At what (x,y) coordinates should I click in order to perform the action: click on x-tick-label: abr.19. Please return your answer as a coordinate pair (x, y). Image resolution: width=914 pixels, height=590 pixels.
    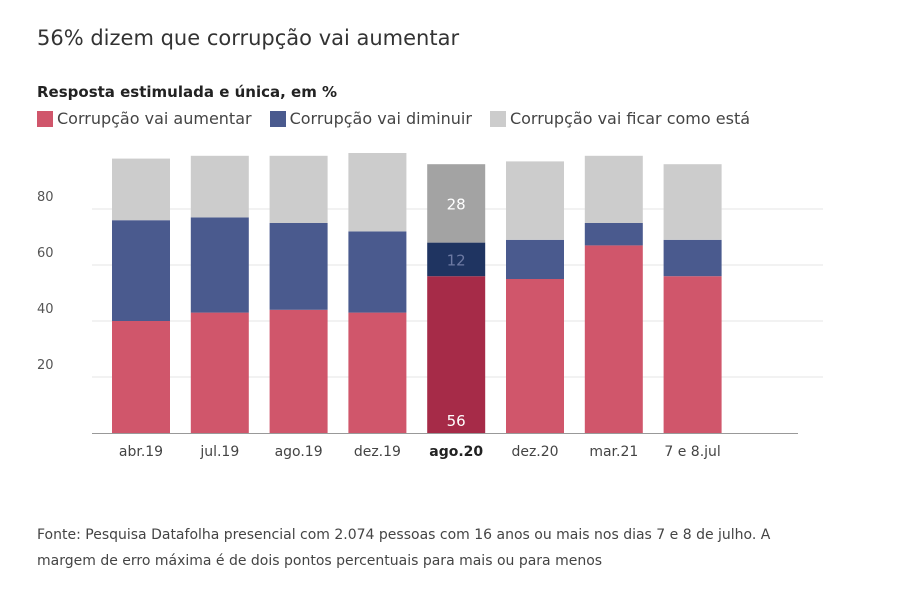
    Looking at the image, I should click on (141, 452).